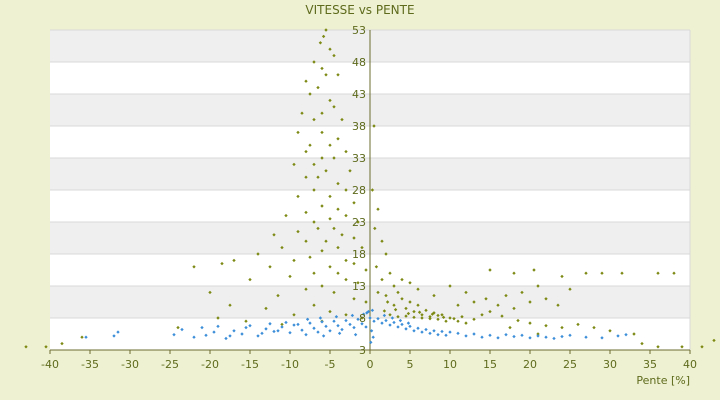 The width and height of the screenshot is (720, 400). What do you see at coordinates (130, 364) in the screenshot?
I see `x-tick-label: -30` at bounding box center [130, 364].